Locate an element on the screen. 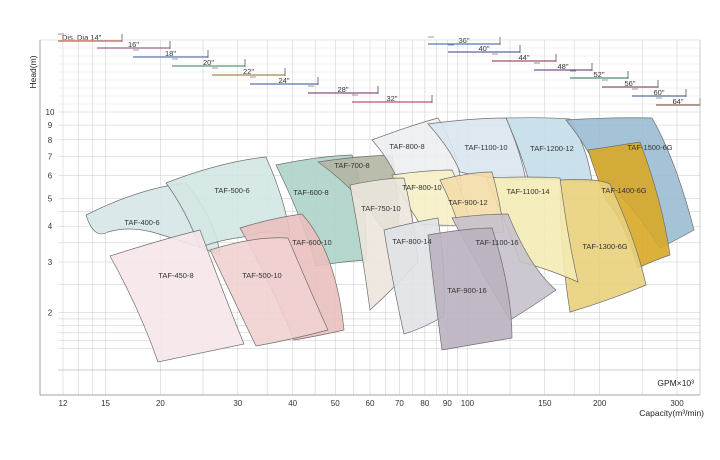 The width and height of the screenshot is (720, 460). region-label: TAF-1300-6G is located at coordinates (604, 246).